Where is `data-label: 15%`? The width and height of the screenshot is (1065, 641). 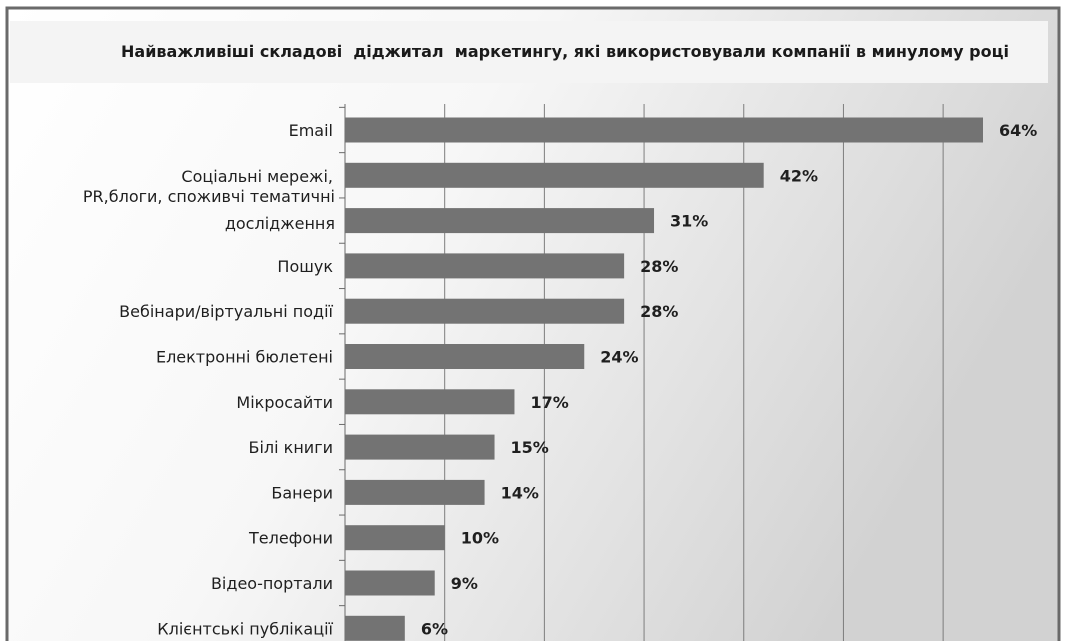 data-label: 15% is located at coordinates (530, 447).